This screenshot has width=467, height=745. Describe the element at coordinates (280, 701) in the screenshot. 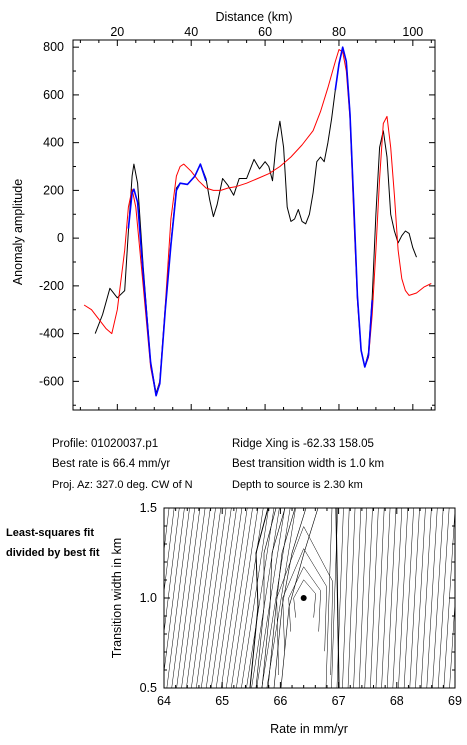

I see `bottom-x-tick-label: 66` at that location.